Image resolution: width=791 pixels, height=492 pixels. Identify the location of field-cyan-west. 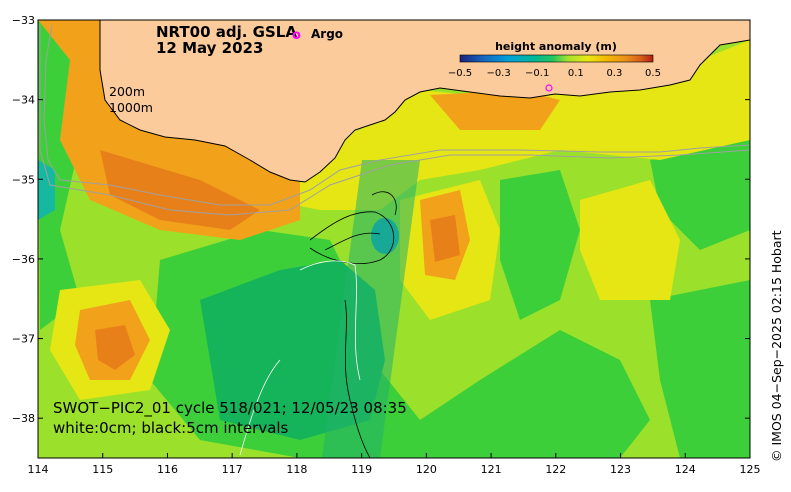
(46, 190).